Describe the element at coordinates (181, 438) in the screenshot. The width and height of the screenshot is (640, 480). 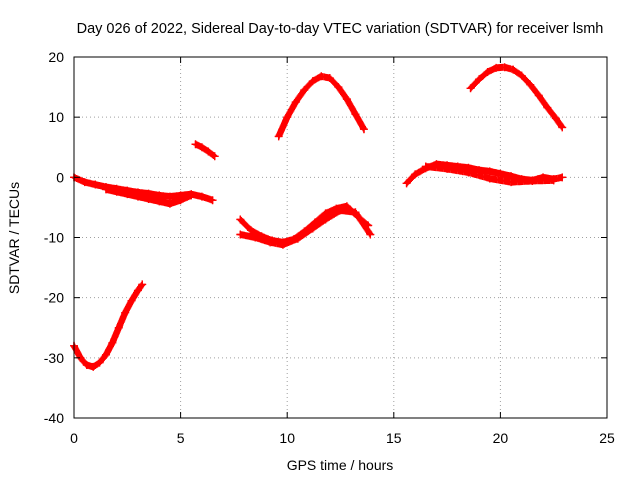
I see `x-tick-label: 5` at that location.